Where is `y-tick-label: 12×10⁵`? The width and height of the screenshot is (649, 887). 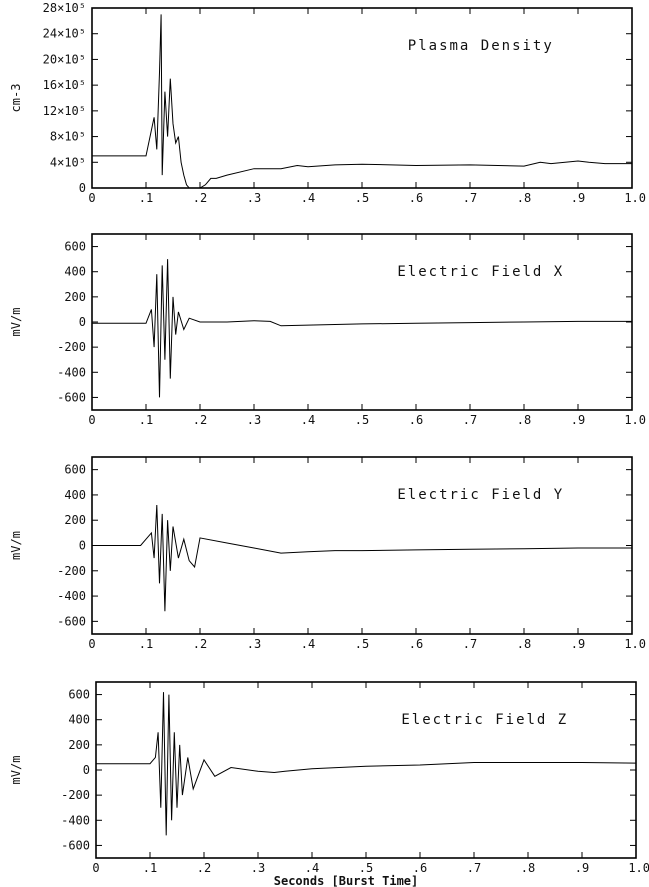
y-tick-label: 12×10⁵ is located at coordinates (64, 111).